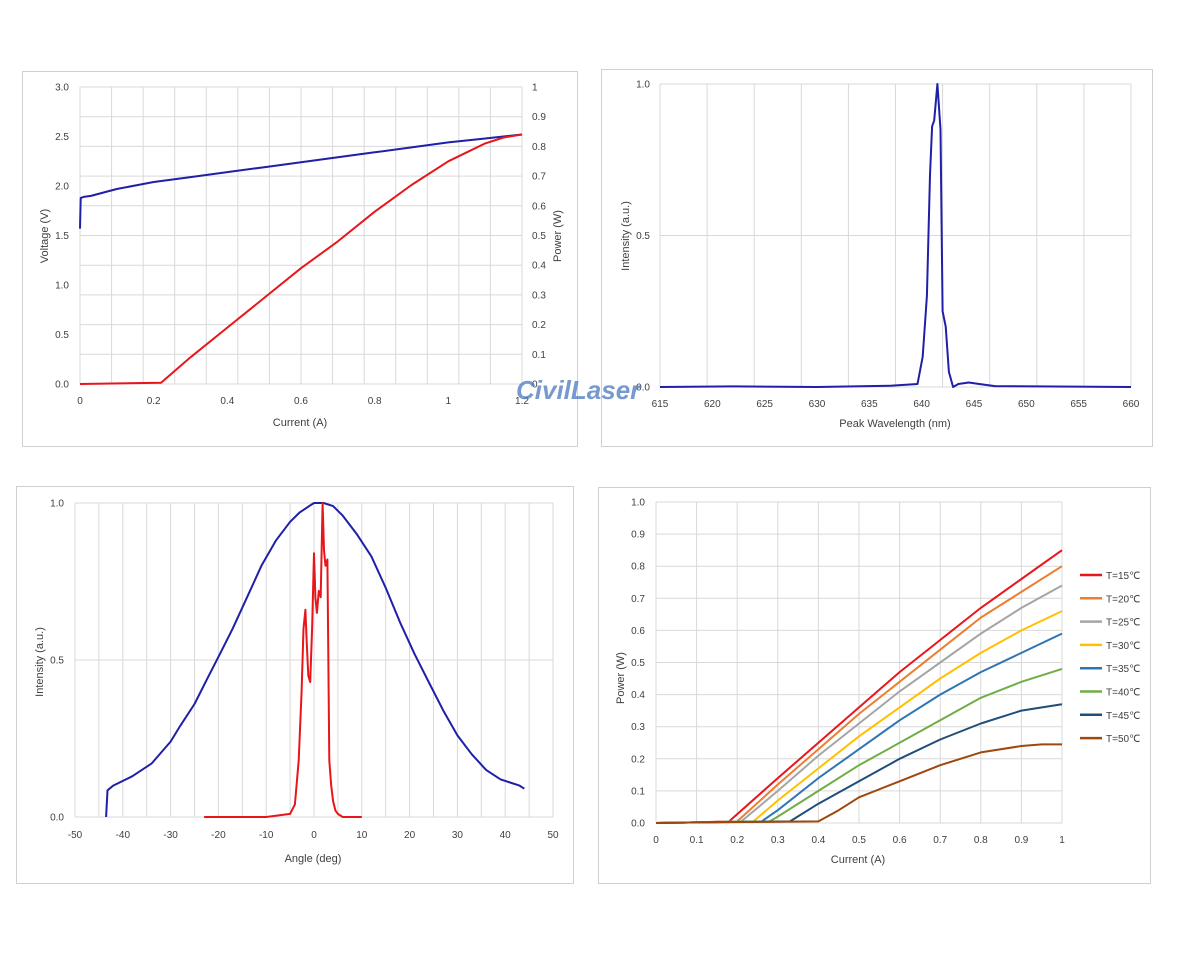 The height and width of the screenshot is (972, 1178). What do you see at coordinates (697, 840) in the screenshot?
I see `x-tick-label: 0.1` at bounding box center [697, 840].